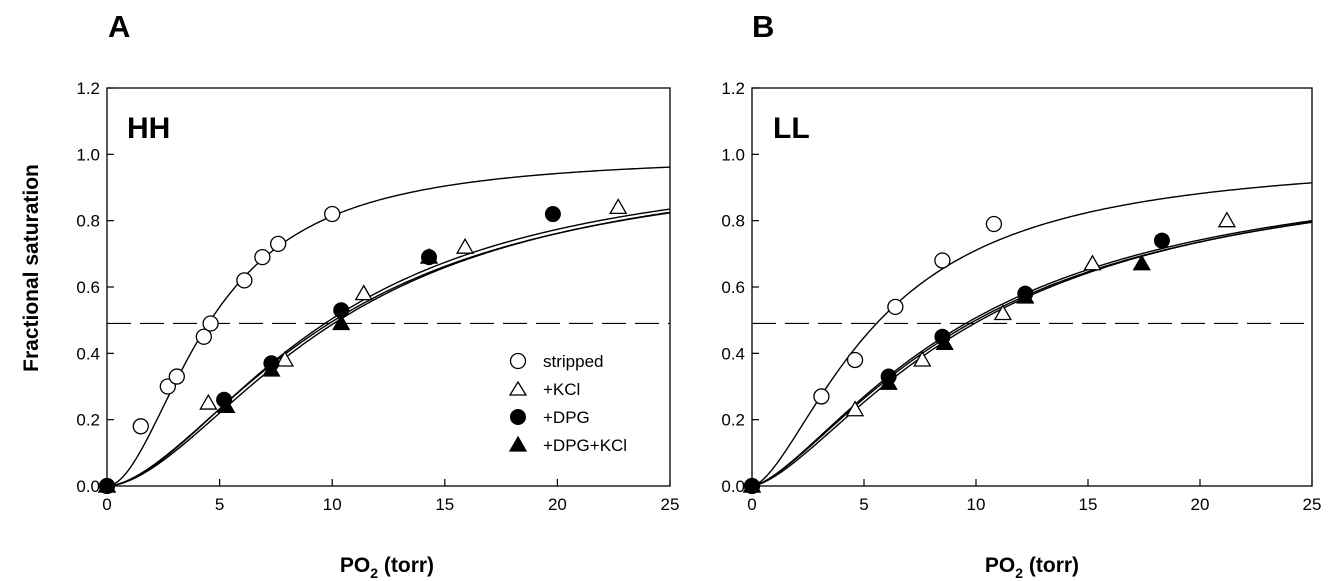 Image resolution: width=1336 pixels, height=581 pixels. What do you see at coordinates (88, 154) in the screenshot?
I see `panel-a-y-tick-label: 1.0` at bounding box center [88, 154].